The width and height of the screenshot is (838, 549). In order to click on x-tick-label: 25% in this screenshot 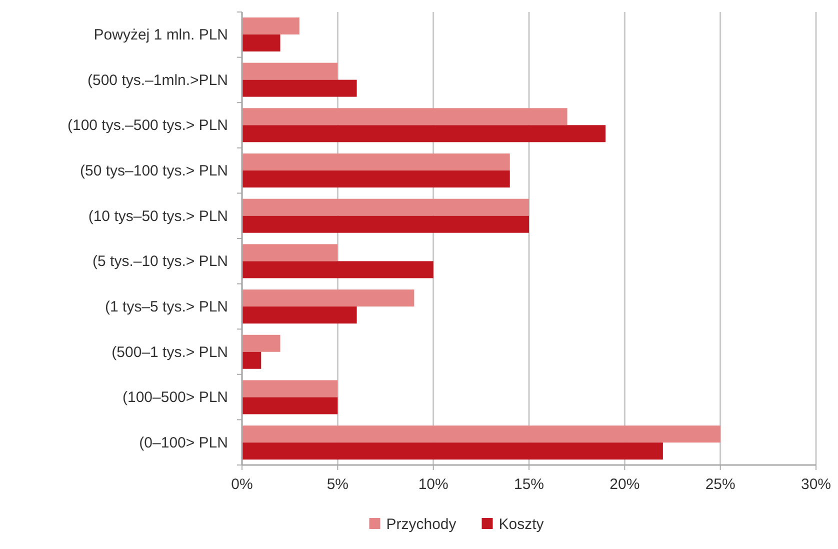, I will do `click(720, 484)`.